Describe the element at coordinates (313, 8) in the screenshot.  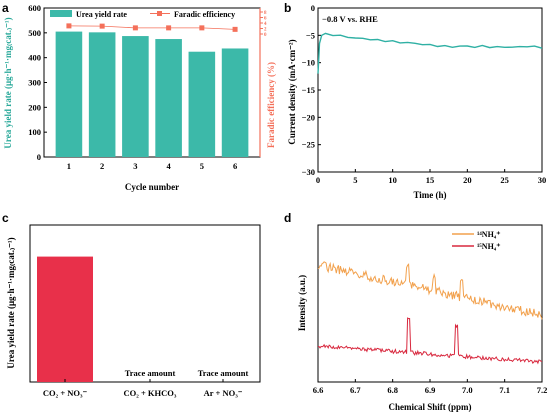
I see `panel-b-ytick-label: 0` at that location.